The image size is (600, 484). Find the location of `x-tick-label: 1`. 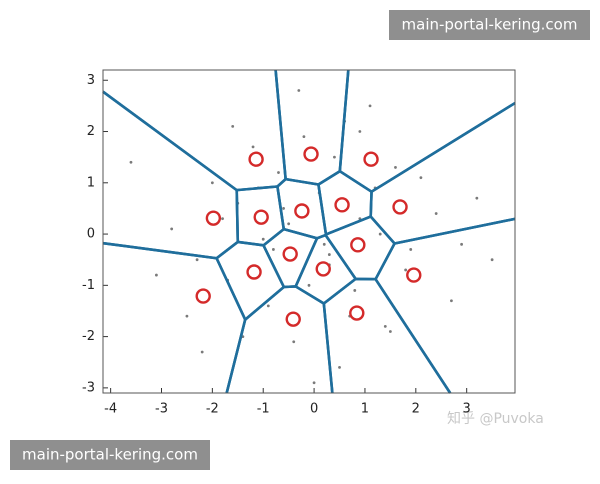

x-tick-label: 1 is located at coordinates (365, 409).